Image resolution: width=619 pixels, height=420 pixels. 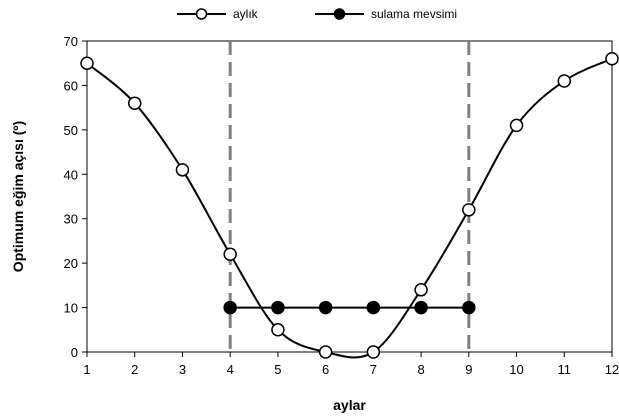 What do you see at coordinates (71, 85) in the screenshot?
I see `y-tick-label: 60` at bounding box center [71, 85].